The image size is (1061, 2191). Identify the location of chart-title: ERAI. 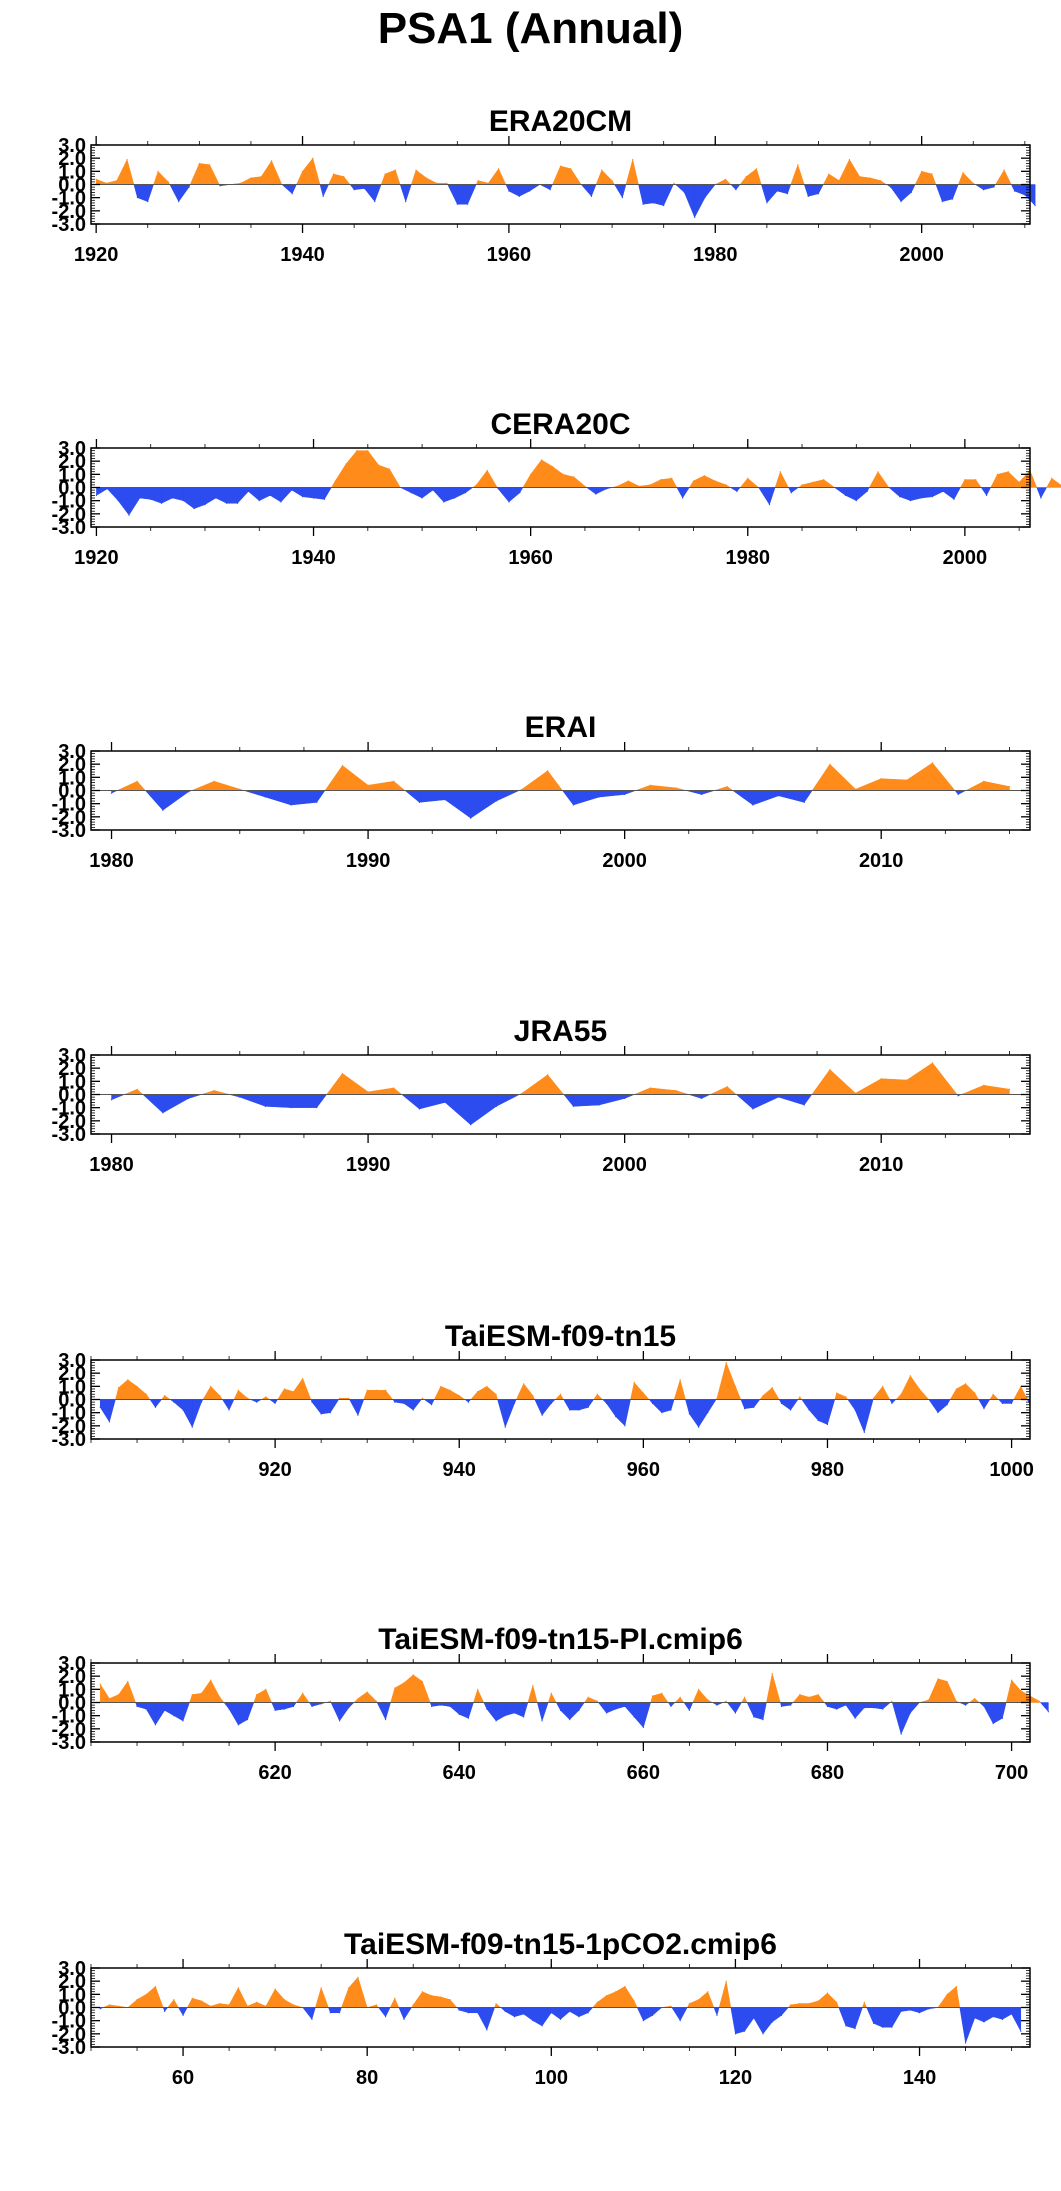
(561, 727).